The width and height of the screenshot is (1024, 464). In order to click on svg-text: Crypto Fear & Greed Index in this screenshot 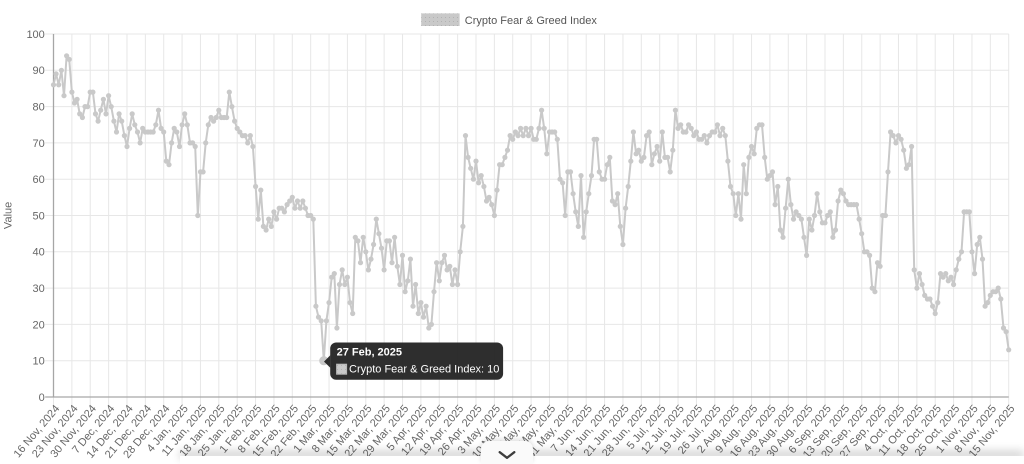, I will do `click(531, 21)`.